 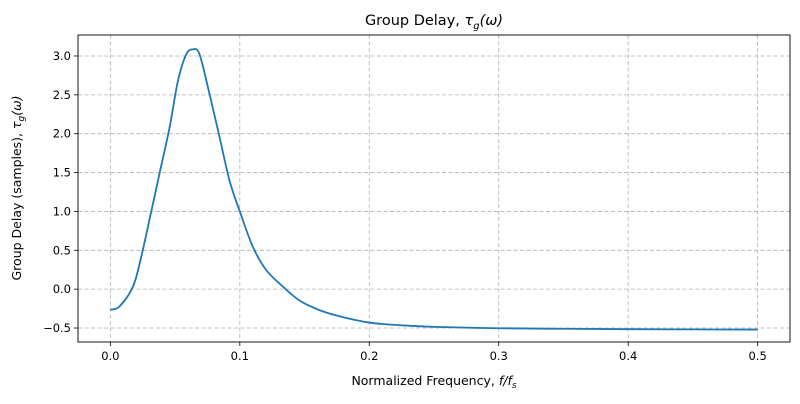 What do you see at coordinates (369, 356) in the screenshot?
I see `x-tick-label: 0.2` at bounding box center [369, 356].